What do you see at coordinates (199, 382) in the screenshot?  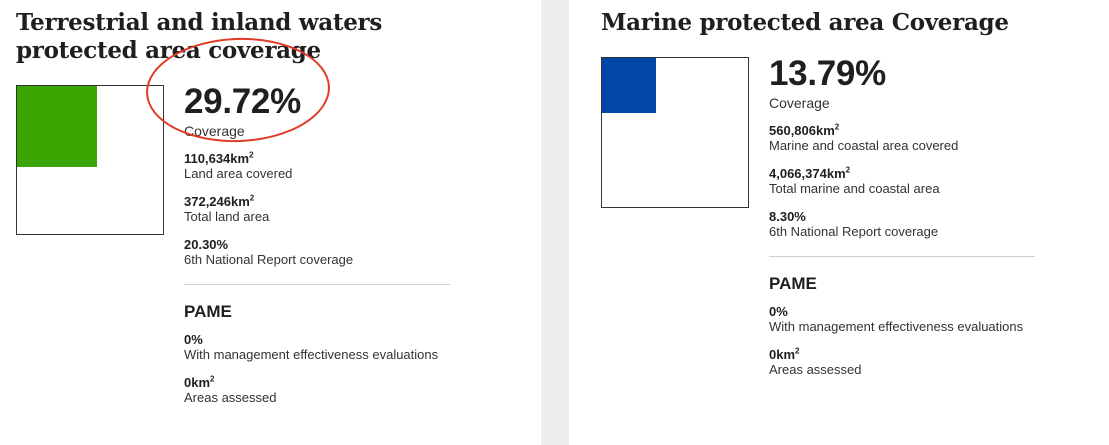 I see `terrestrial-areas-assessed-value: 0km2` at bounding box center [199, 382].